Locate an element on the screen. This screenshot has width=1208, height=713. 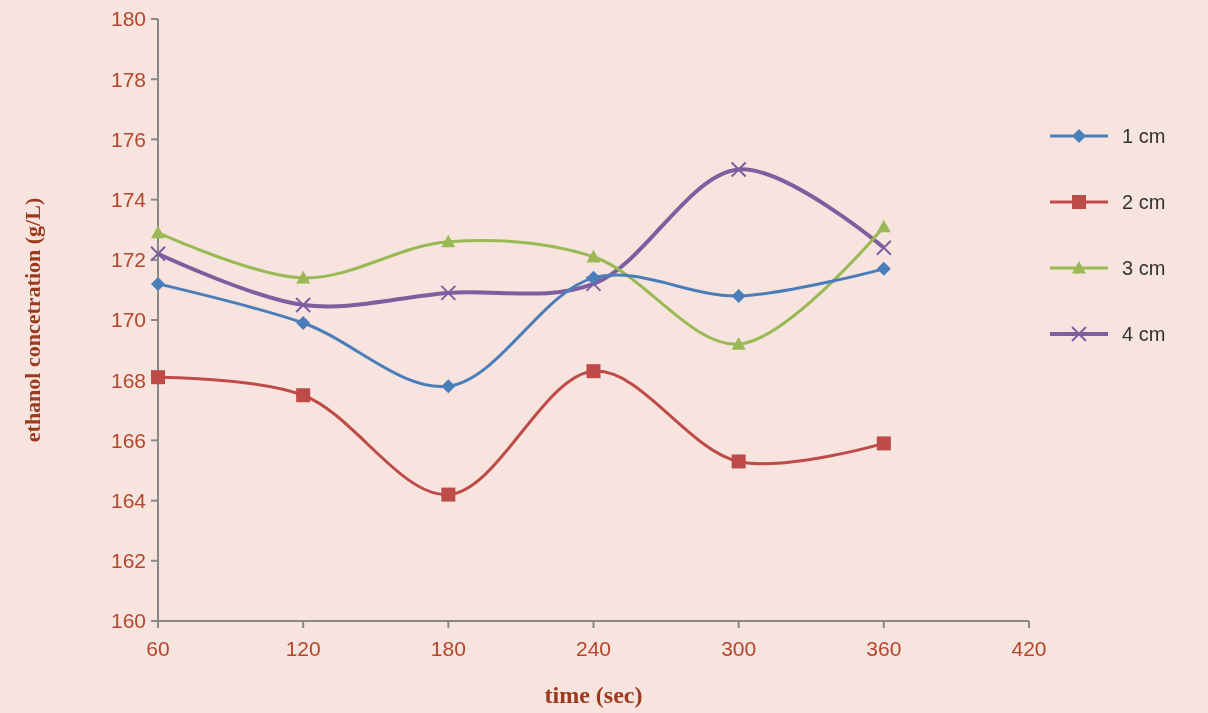
y-tick-label: 162 is located at coordinates (128, 561).